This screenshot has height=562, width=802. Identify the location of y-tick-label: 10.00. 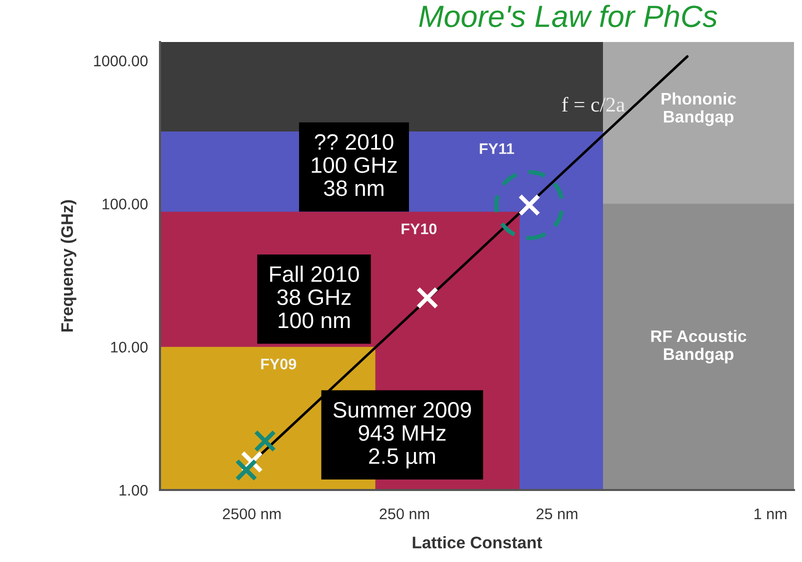
(129, 347).